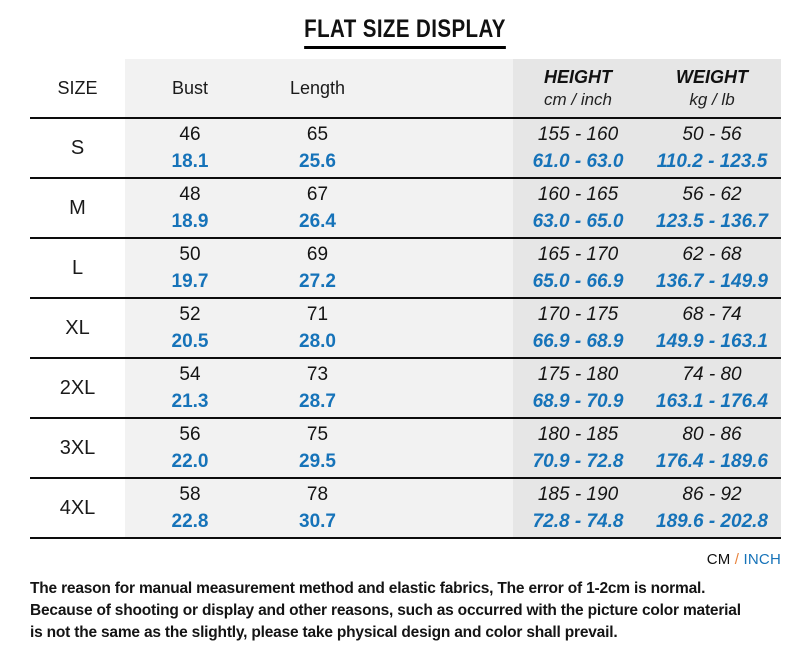  What do you see at coordinates (317, 221) in the screenshot?
I see `length-inch-value: 26.4` at bounding box center [317, 221].